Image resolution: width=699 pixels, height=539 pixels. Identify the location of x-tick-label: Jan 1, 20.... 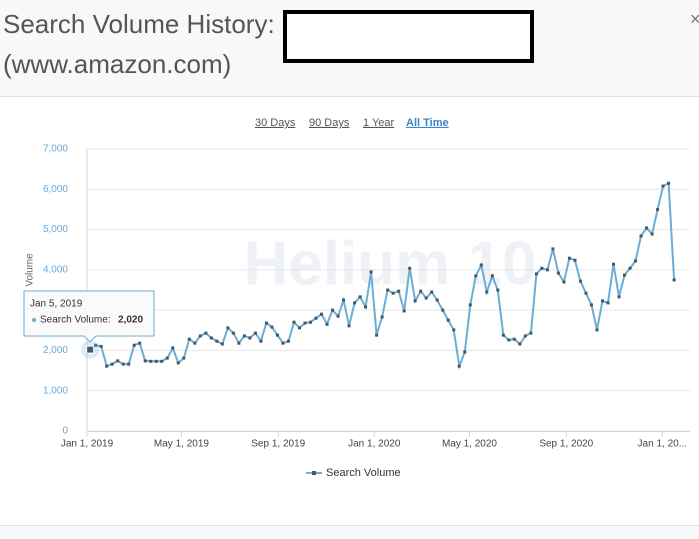
(662, 444).